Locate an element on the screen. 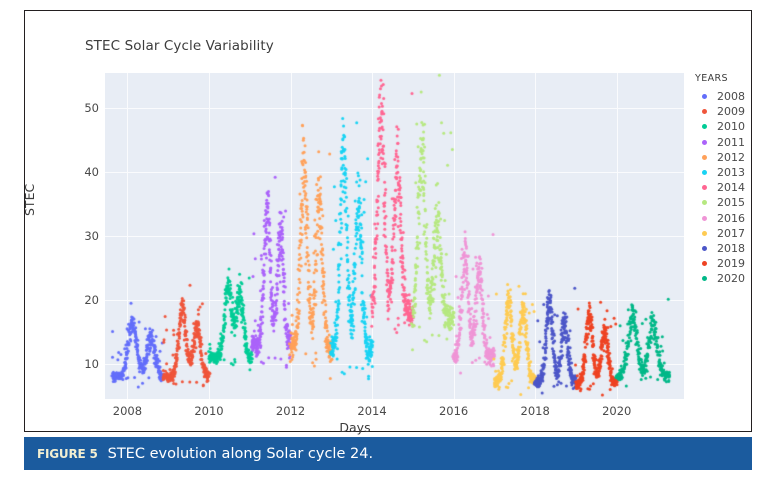  legend-item-2017: 2017 is located at coordinates (728, 233).